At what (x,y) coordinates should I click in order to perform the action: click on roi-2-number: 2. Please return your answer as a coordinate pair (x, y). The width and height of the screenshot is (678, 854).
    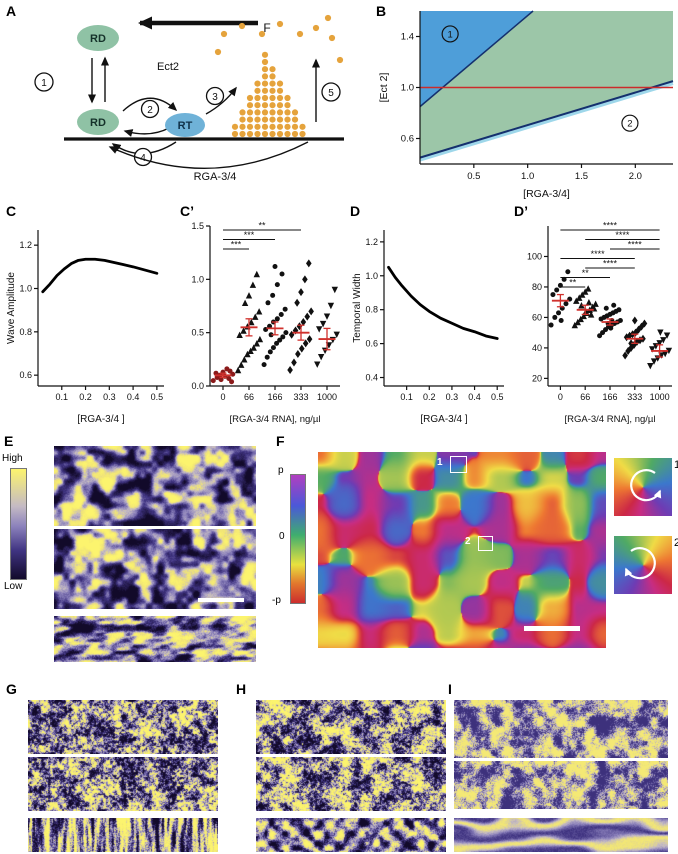
    Looking at the image, I should click on (468, 541).